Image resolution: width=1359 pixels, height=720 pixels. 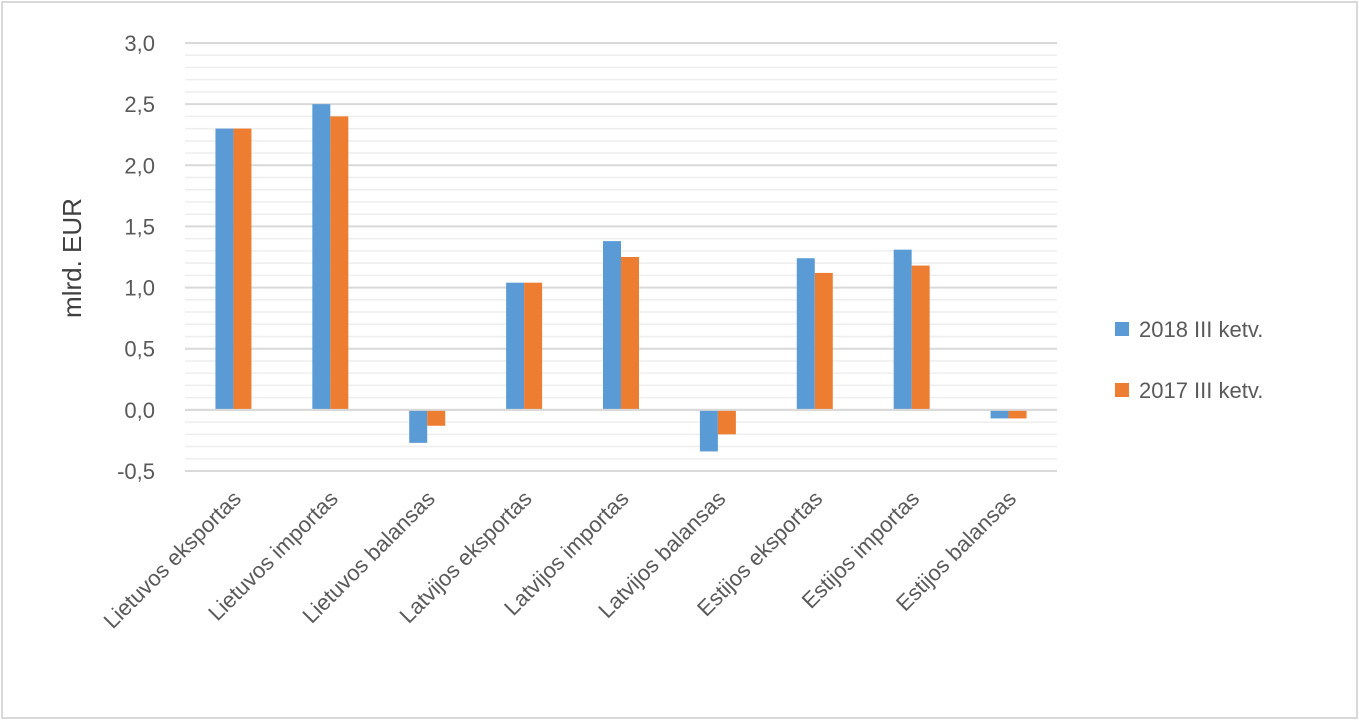 What do you see at coordinates (139, 43) in the screenshot?
I see `y-tick-label: 3,0` at bounding box center [139, 43].